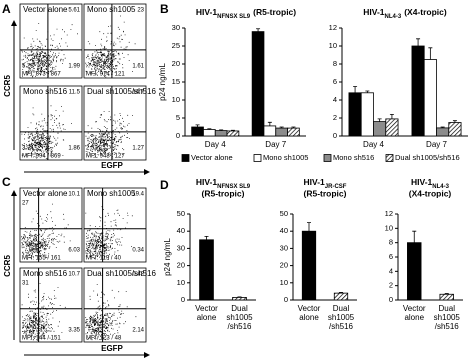 The height and width of the screenshot is (363, 474). What do you see at coordinates (121, 91) in the screenshot?
I see `plot-title: Dual sh1005/sh516` at bounding box center [121, 91].